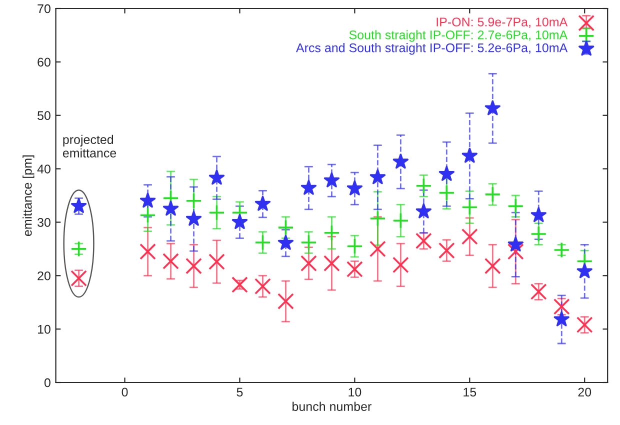  Describe the element at coordinates (28, 195) in the screenshot. I see `y-axis-title: emittance [pm]` at that location.